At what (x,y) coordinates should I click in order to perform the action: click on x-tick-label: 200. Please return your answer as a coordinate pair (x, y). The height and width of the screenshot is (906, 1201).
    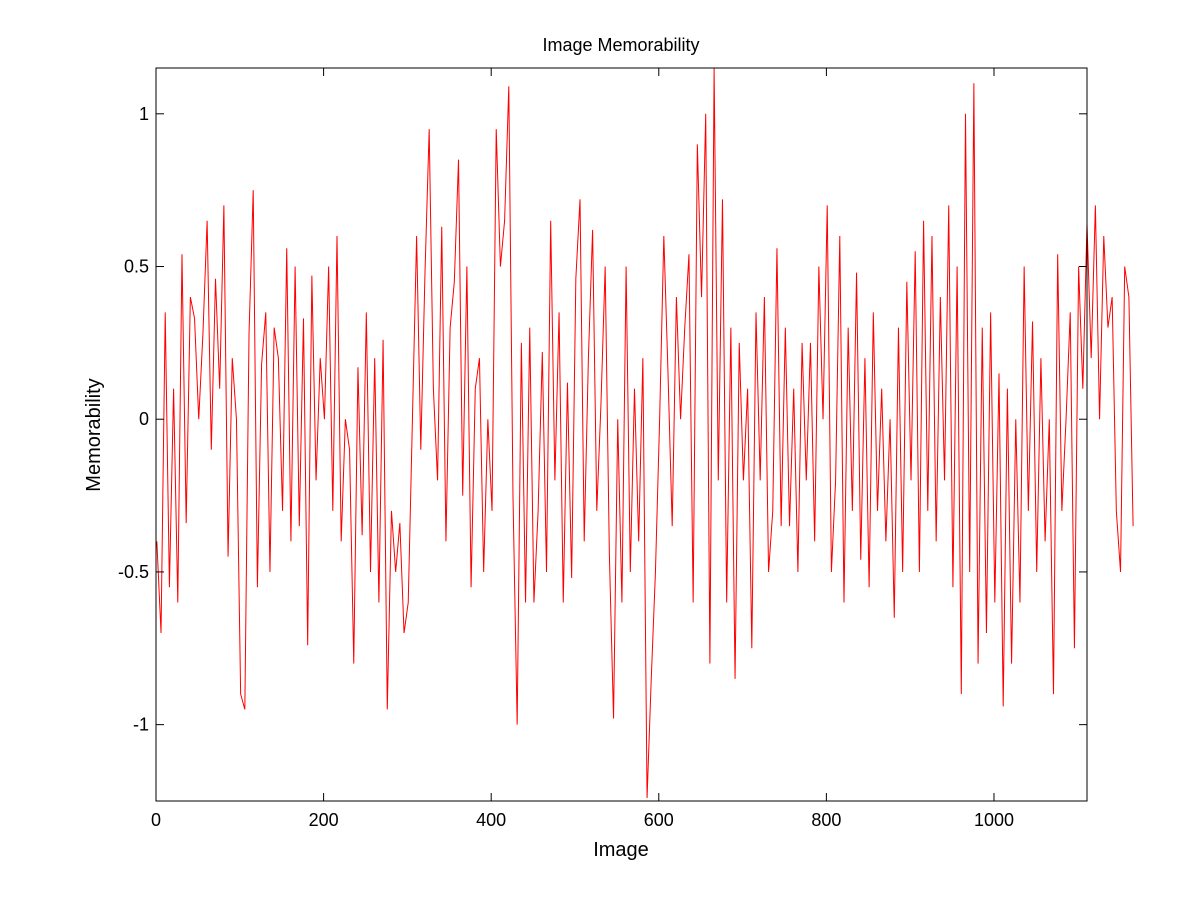
    Looking at the image, I should click on (324, 820).